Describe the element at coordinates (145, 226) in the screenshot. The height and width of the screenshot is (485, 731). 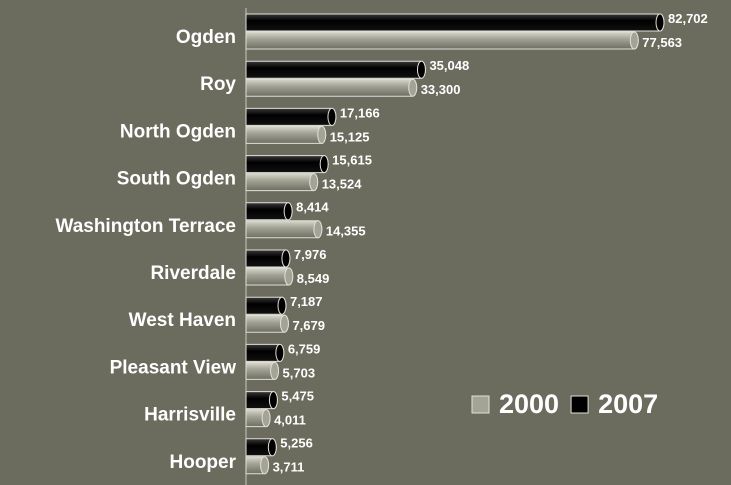
I see `category-label: Washington Terrace` at that location.